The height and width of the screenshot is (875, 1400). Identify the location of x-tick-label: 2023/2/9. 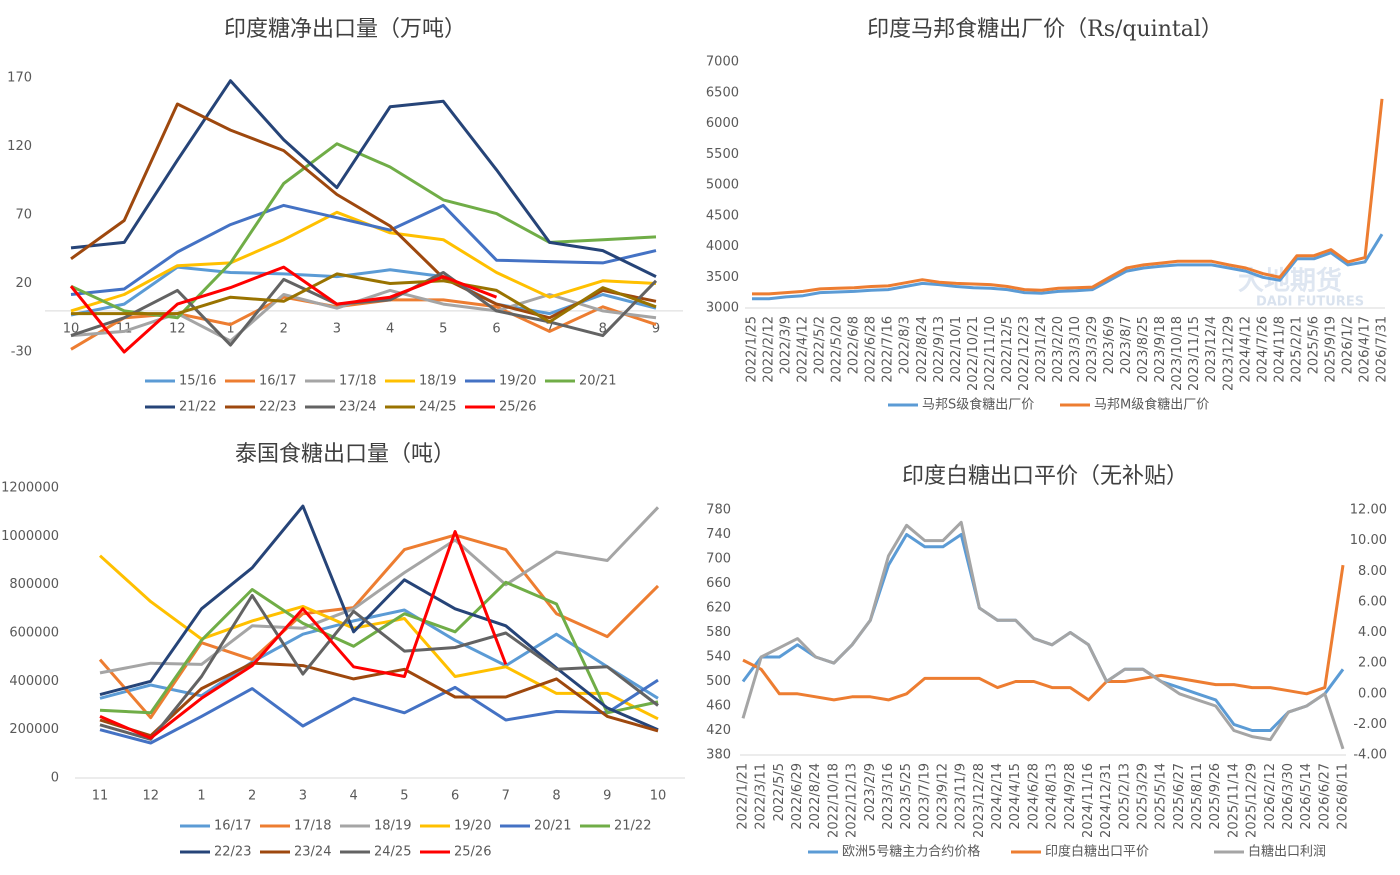
(870, 792).